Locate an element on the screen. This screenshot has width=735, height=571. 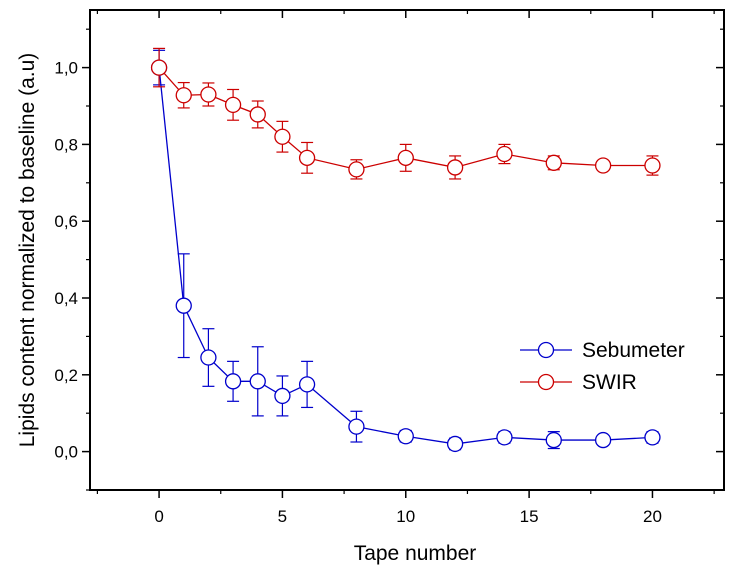
legend-sebumeter-marker is located at coordinates (546, 350).